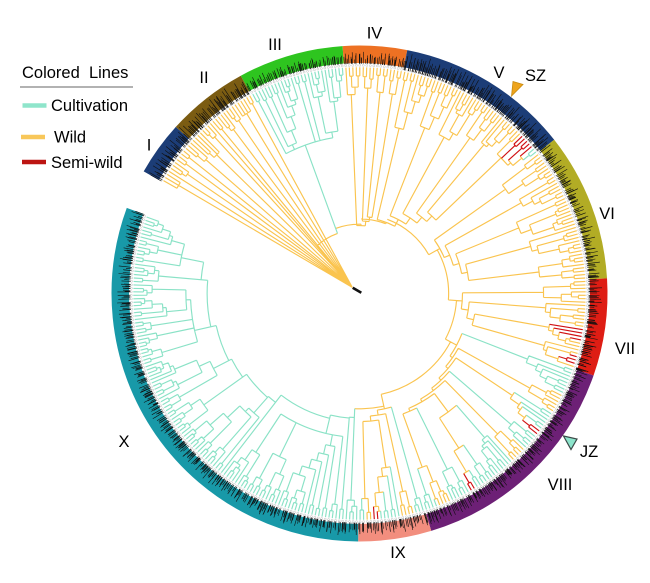 The image size is (650, 583). What do you see at coordinates (398, 553) in the screenshot?
I see `svg-text: IX` at bounding box center [398, 553].